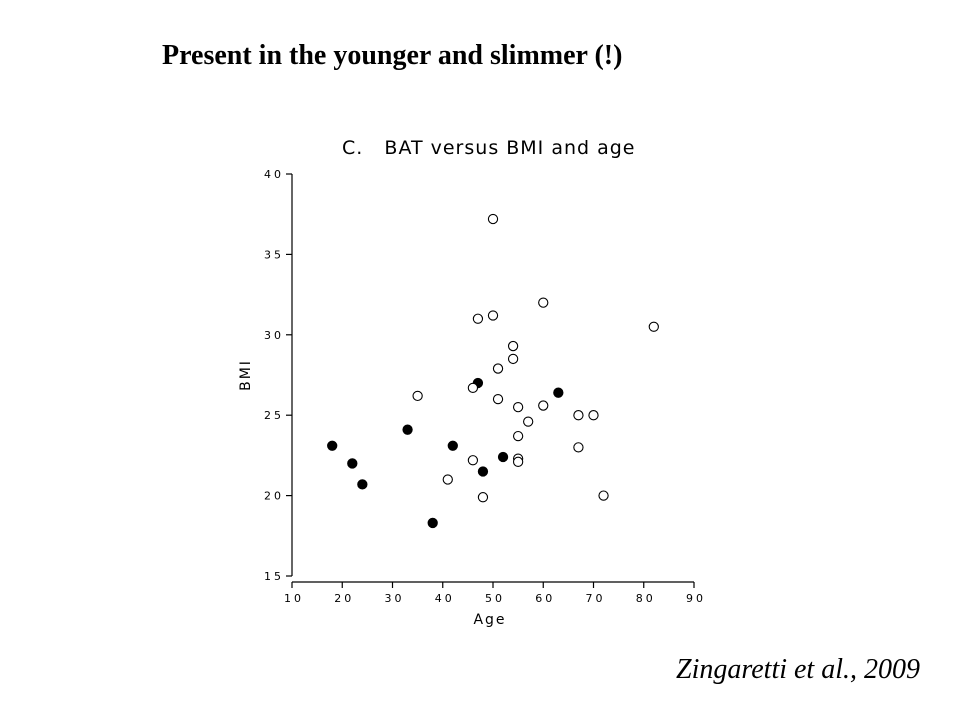  What do you see at coordinates (646, 598) in the screenshot?
I see `x-tick-label: 80` at bounding box center [646, 598].